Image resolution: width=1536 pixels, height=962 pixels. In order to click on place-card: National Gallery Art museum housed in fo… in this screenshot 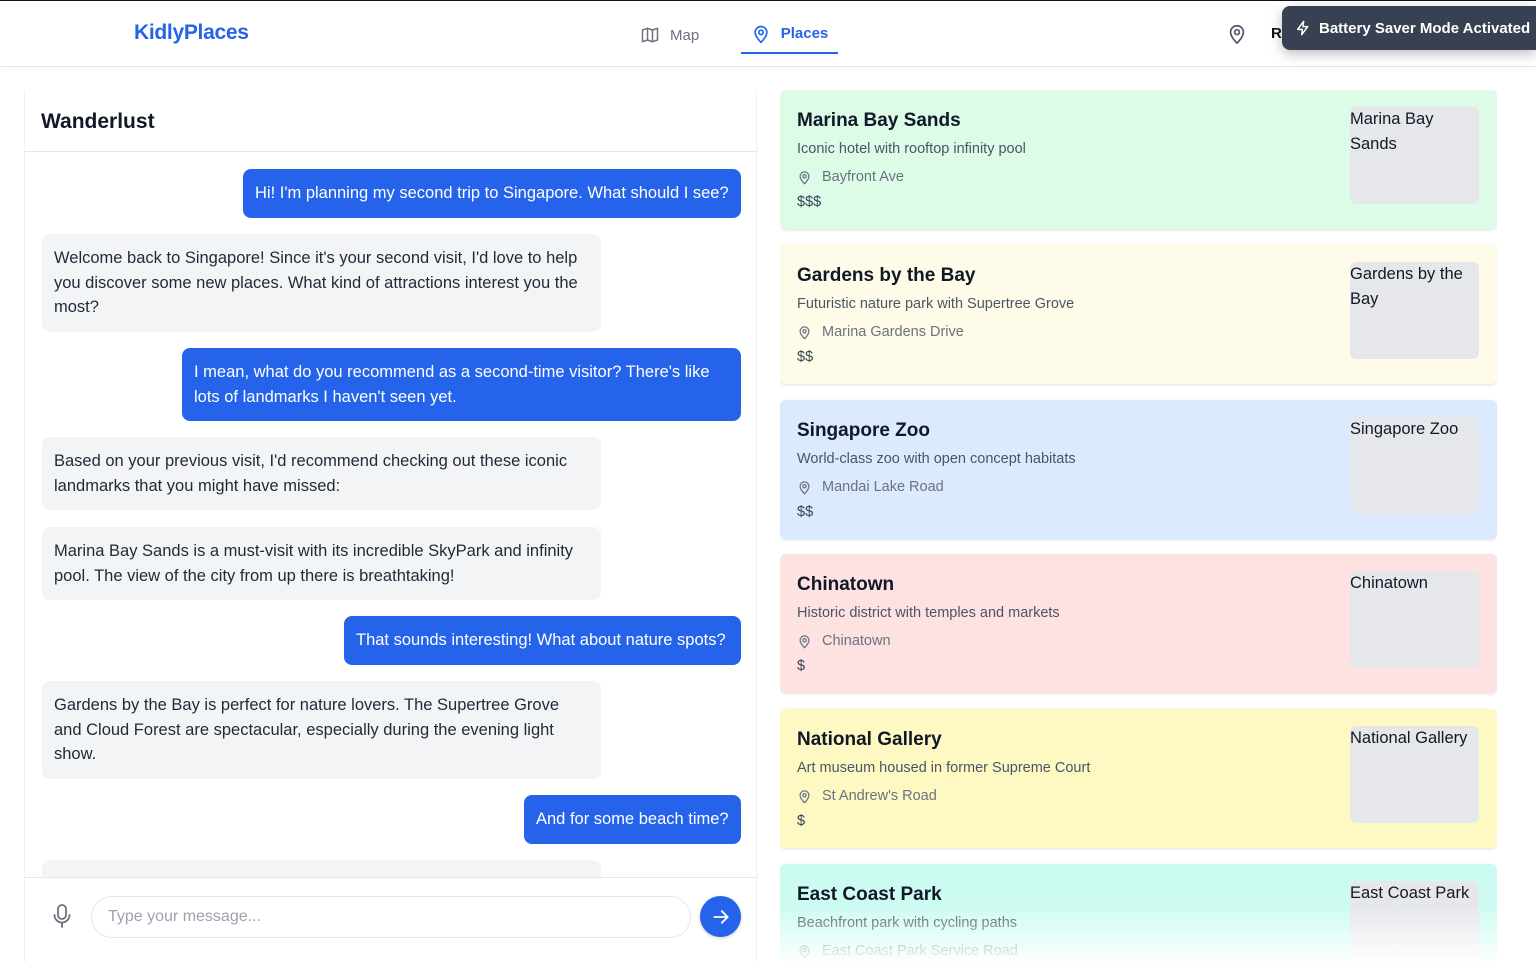, I will do `click(1138, 778)`.